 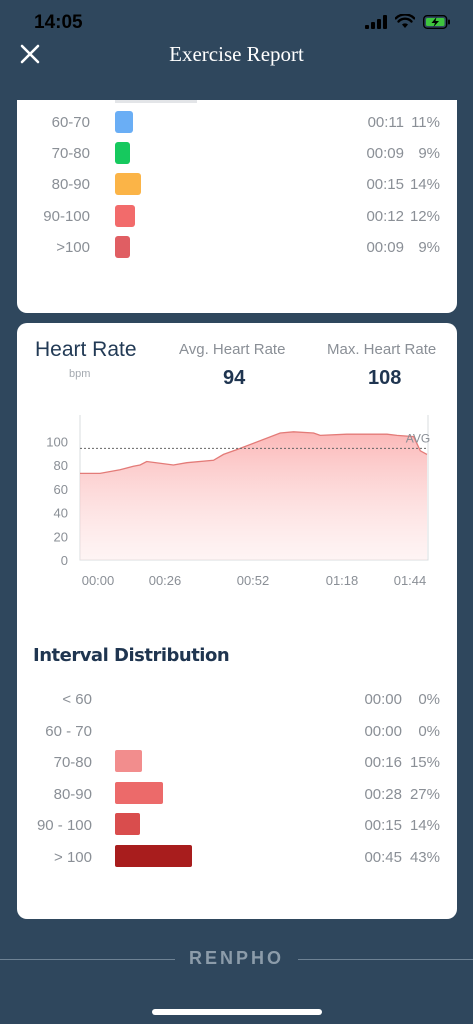 I want to click on distribution-percent: 43%, so click(x=424, y=857).